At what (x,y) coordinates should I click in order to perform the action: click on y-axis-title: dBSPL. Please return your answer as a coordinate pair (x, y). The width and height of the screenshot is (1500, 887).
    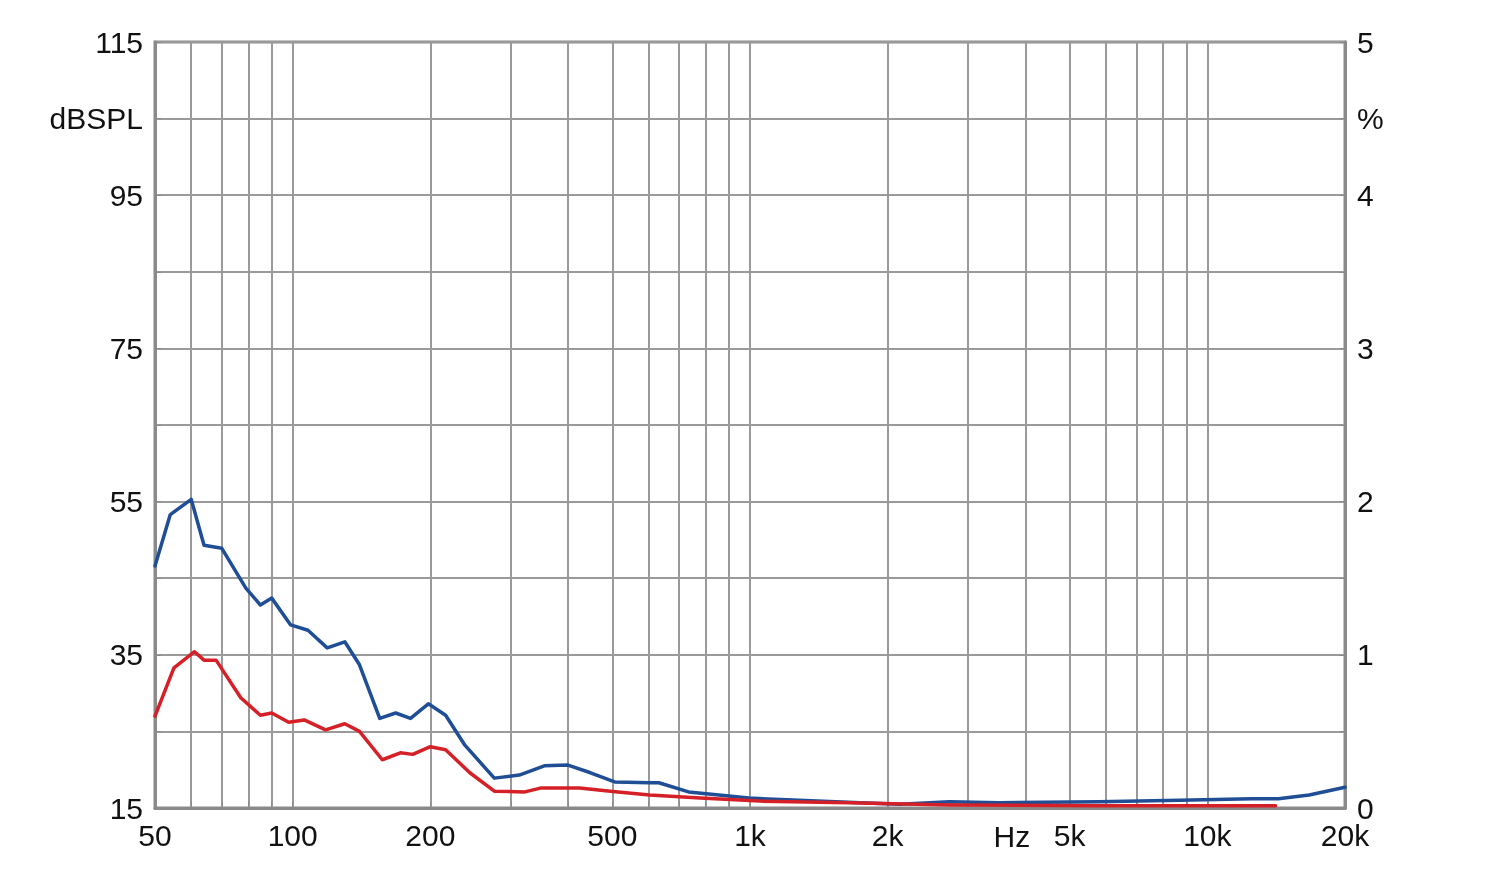
    Looking at the image, I should click on (96, 119).